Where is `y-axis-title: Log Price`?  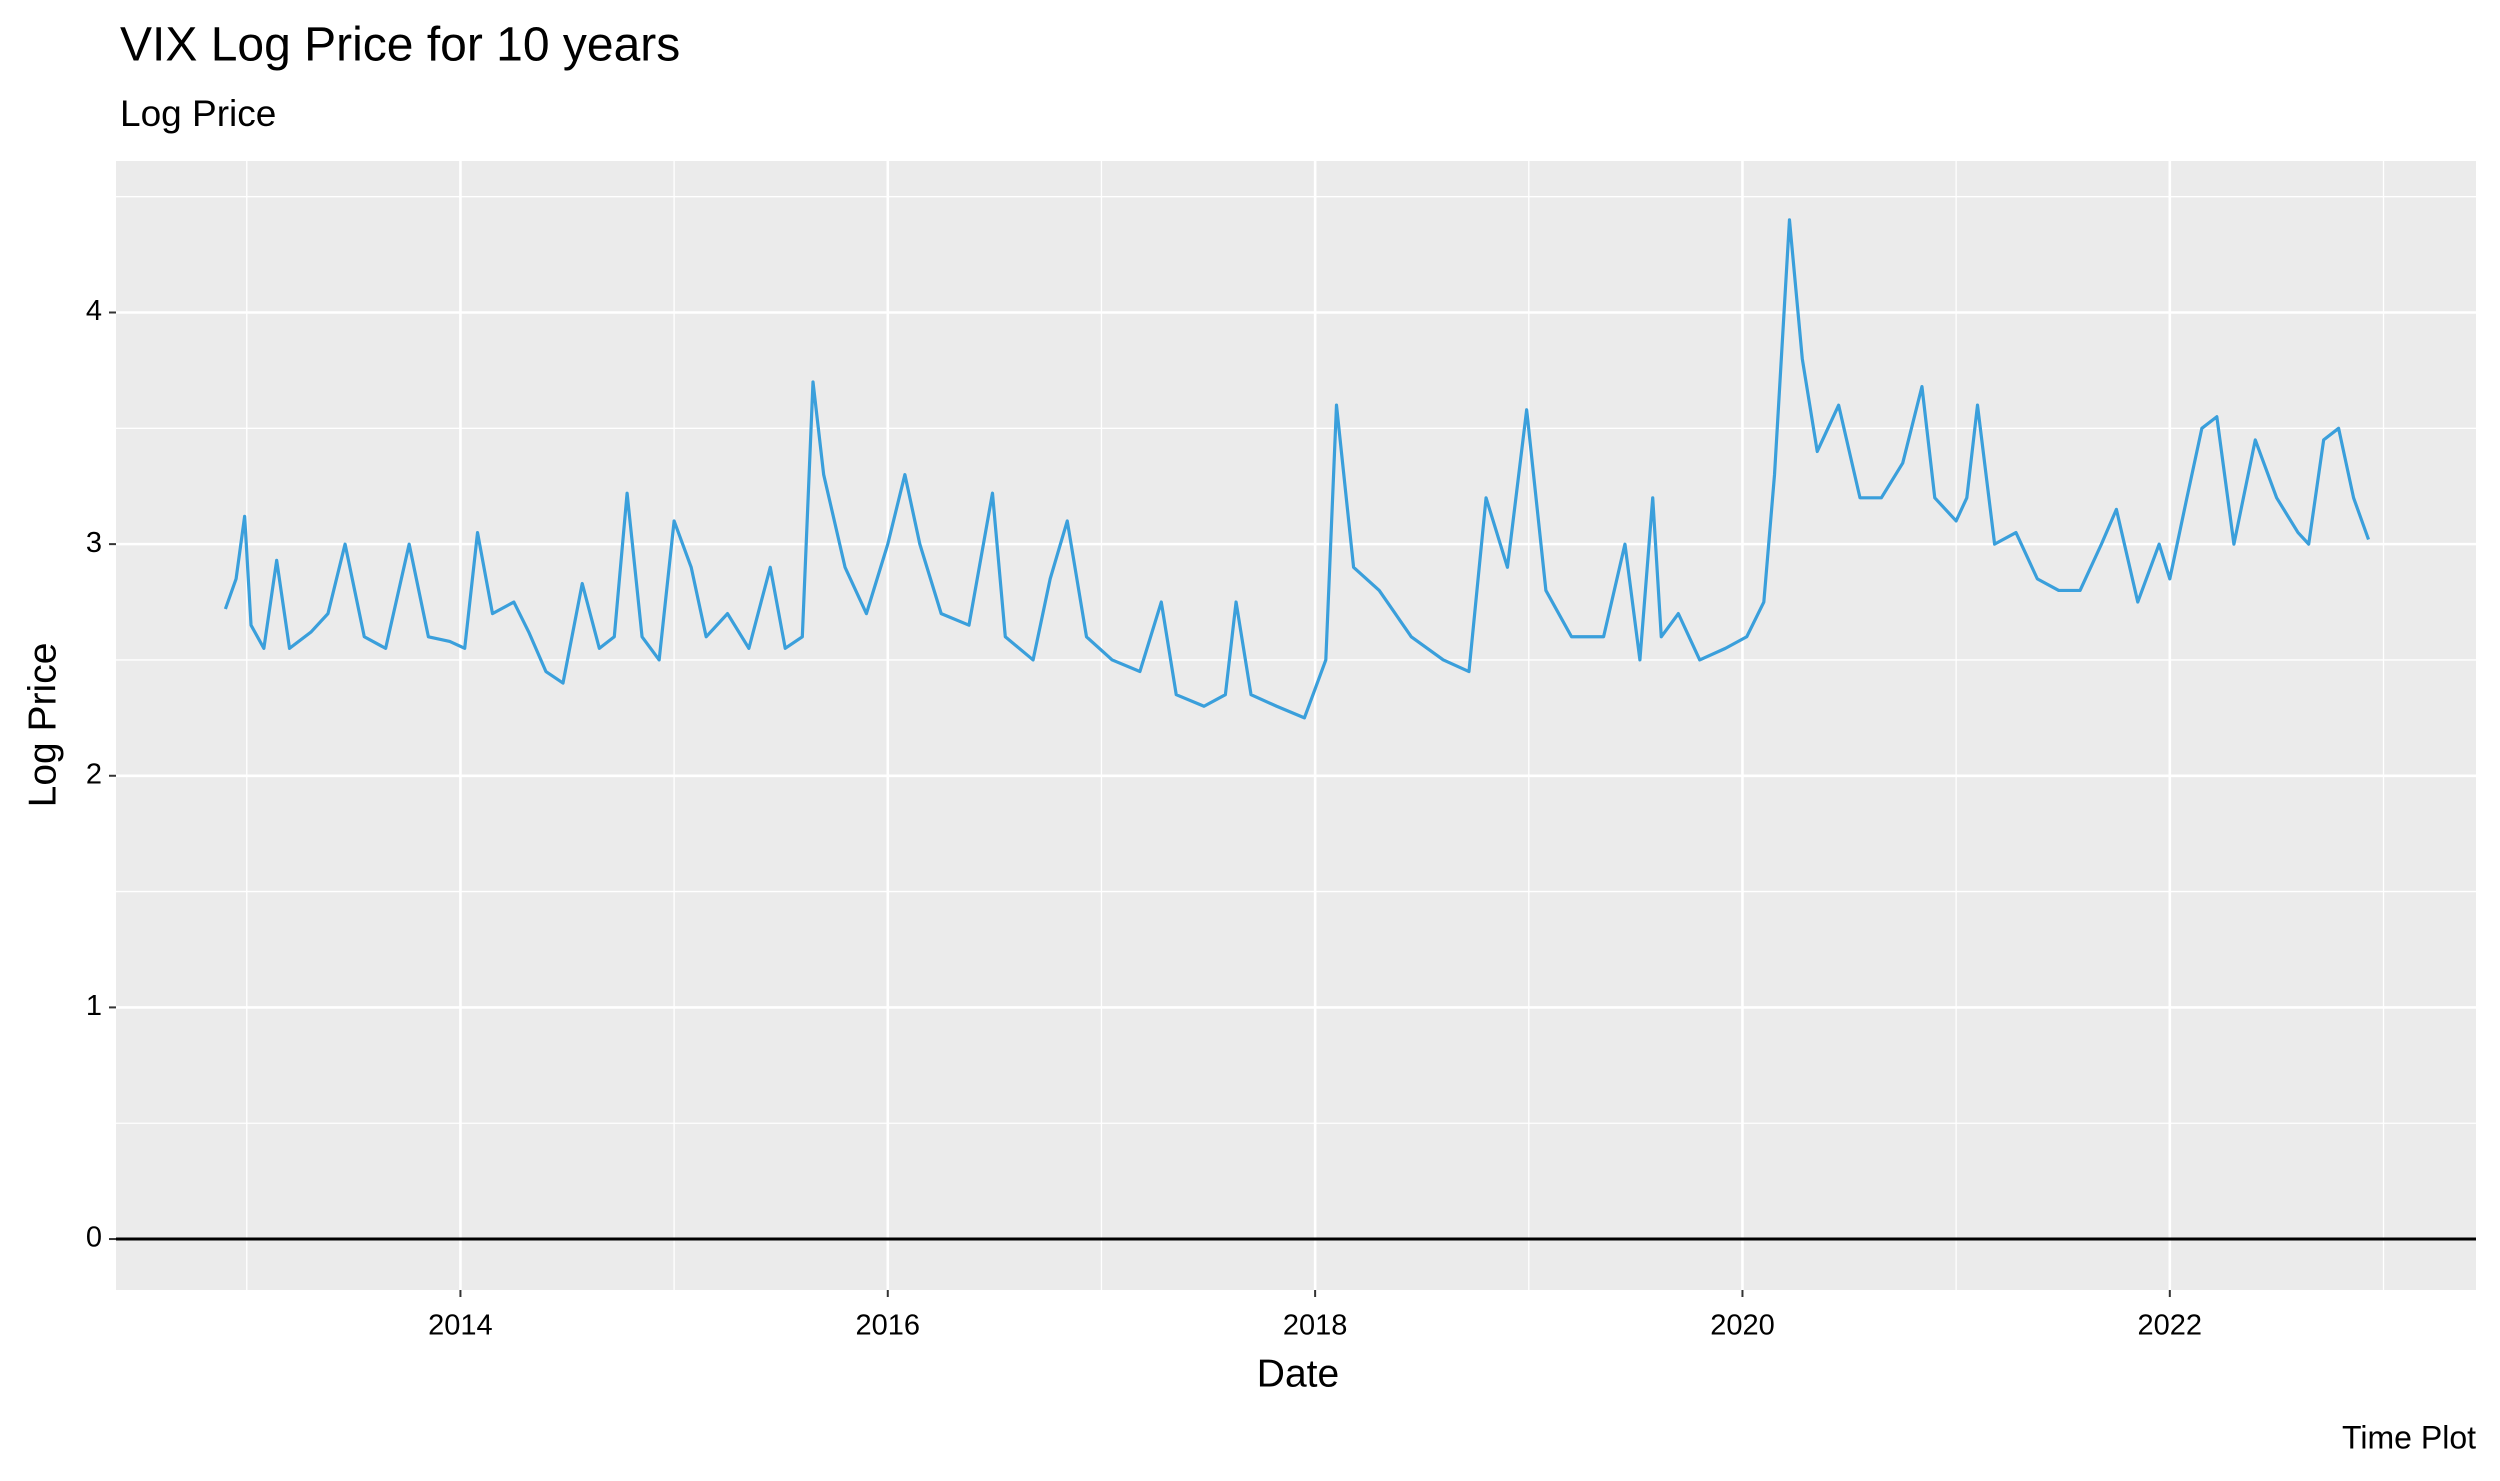 y-axis-title: Log Price is located at coordinates (42, 725).